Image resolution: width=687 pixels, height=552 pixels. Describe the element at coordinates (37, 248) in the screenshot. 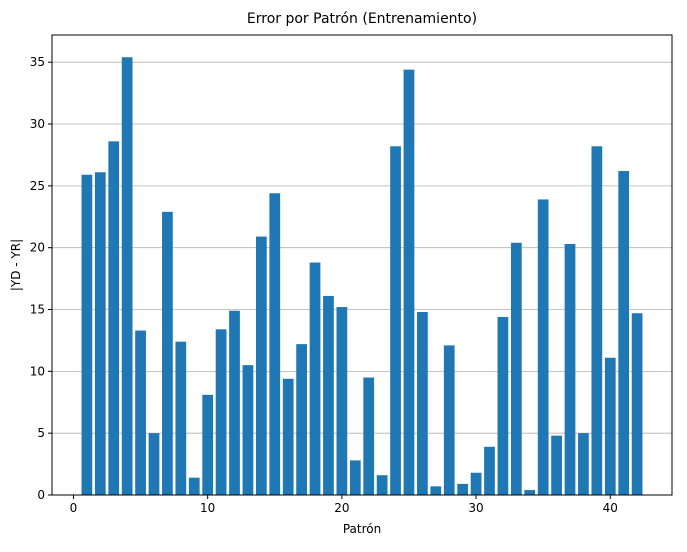

I see `y-tick-label: 20` at that location.